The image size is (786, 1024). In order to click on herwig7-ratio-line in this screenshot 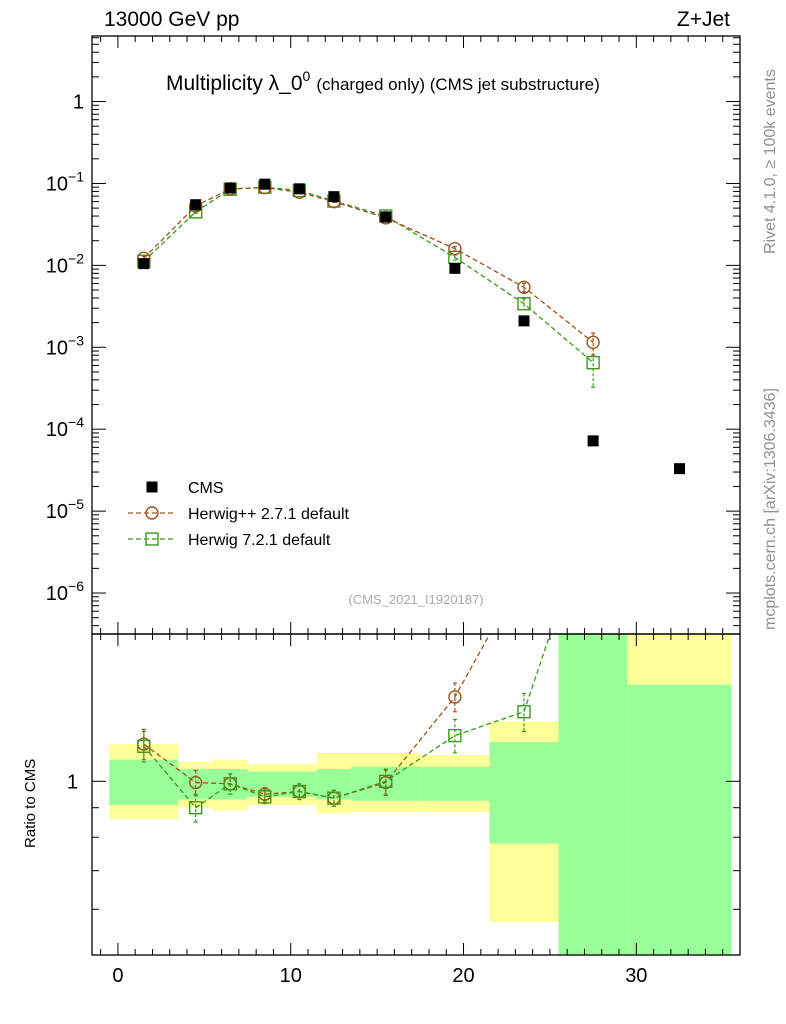, I will do `click(347, 721)`.